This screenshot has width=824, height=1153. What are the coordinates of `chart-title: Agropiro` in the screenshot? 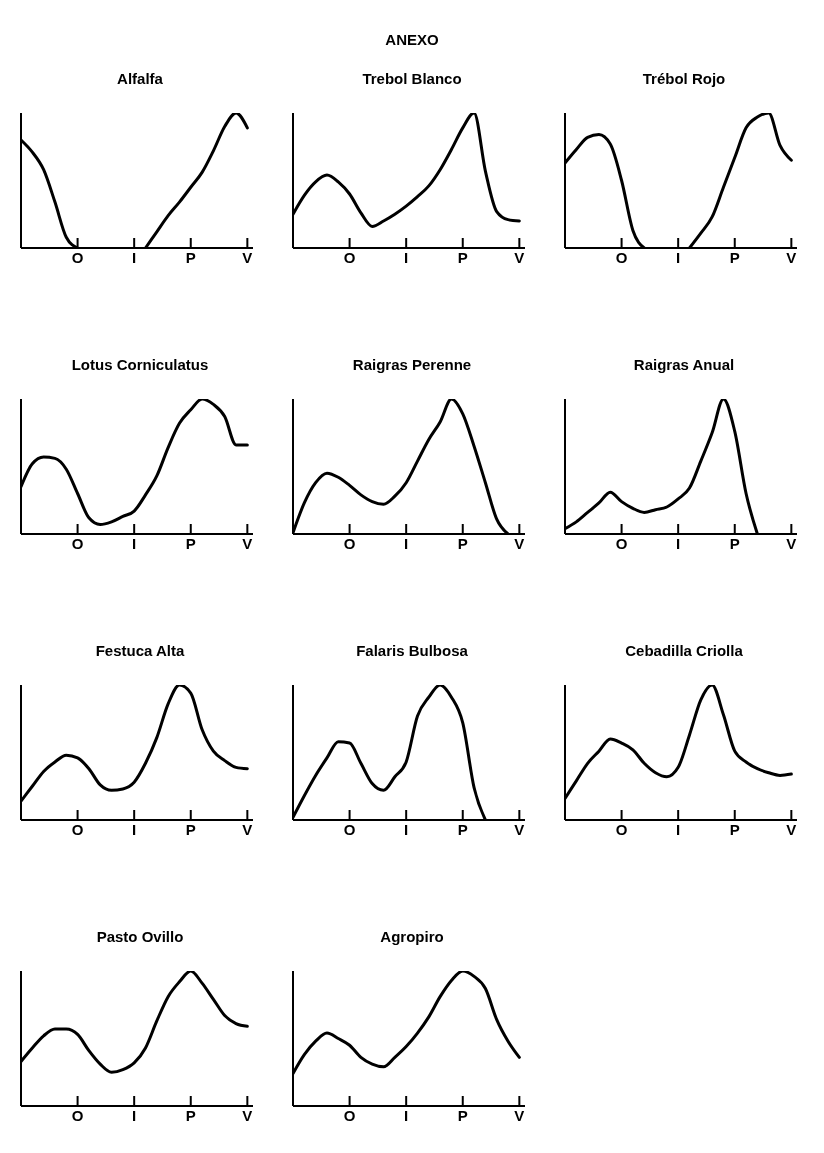 It's located at (412, 936).